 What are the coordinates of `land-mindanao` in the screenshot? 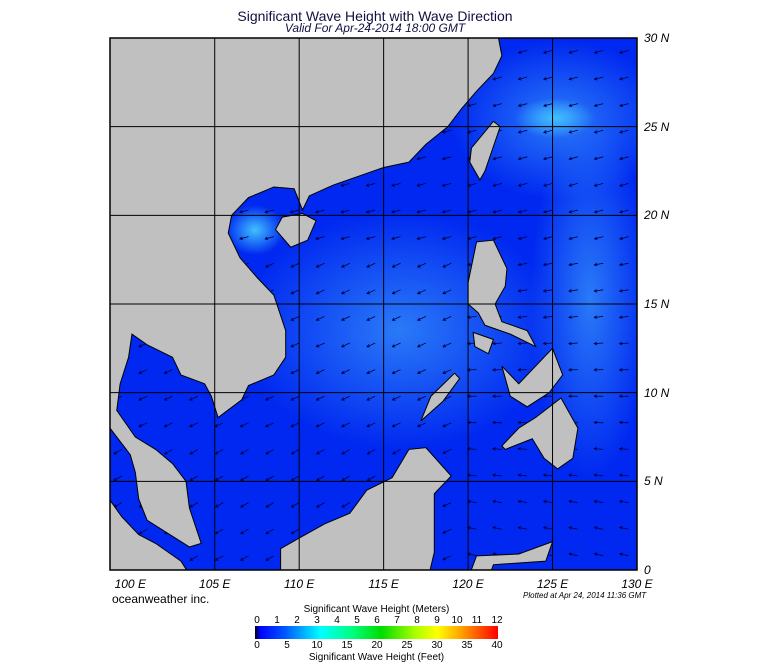 It's located at (540, 433).